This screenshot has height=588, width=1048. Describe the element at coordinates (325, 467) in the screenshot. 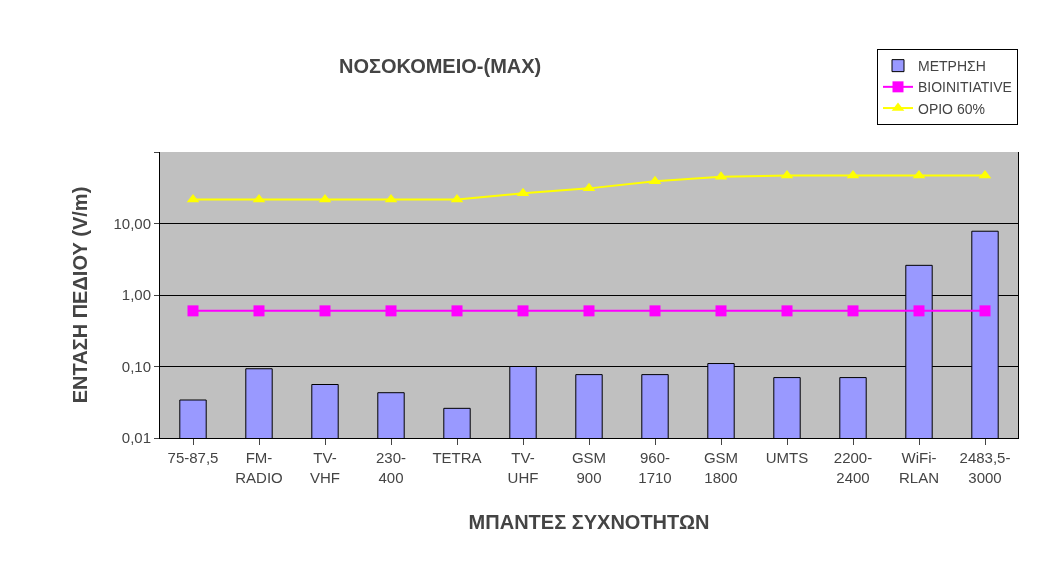

I see `x-tick-label: TV- VHF` at that location.